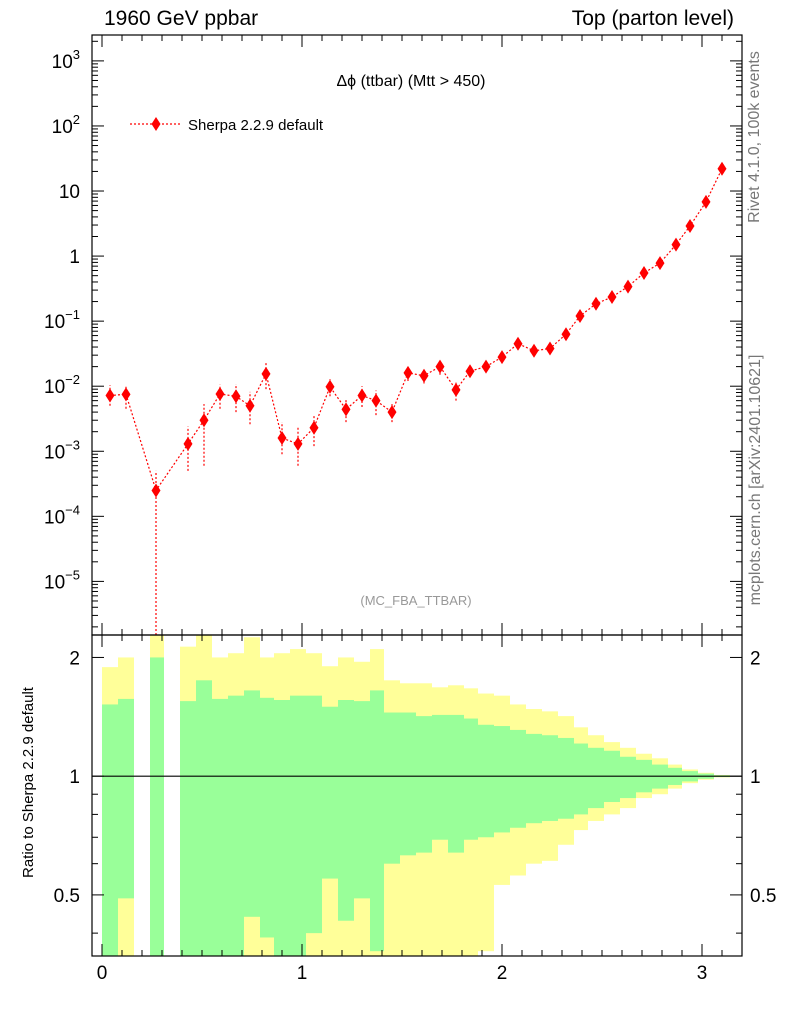 The image size is (786, 1024). What do you see at coordinates (755, 777) in the screenshot?
I see `ratio-y-tick-label-right-1: 1` at bounding box center [755, 777].